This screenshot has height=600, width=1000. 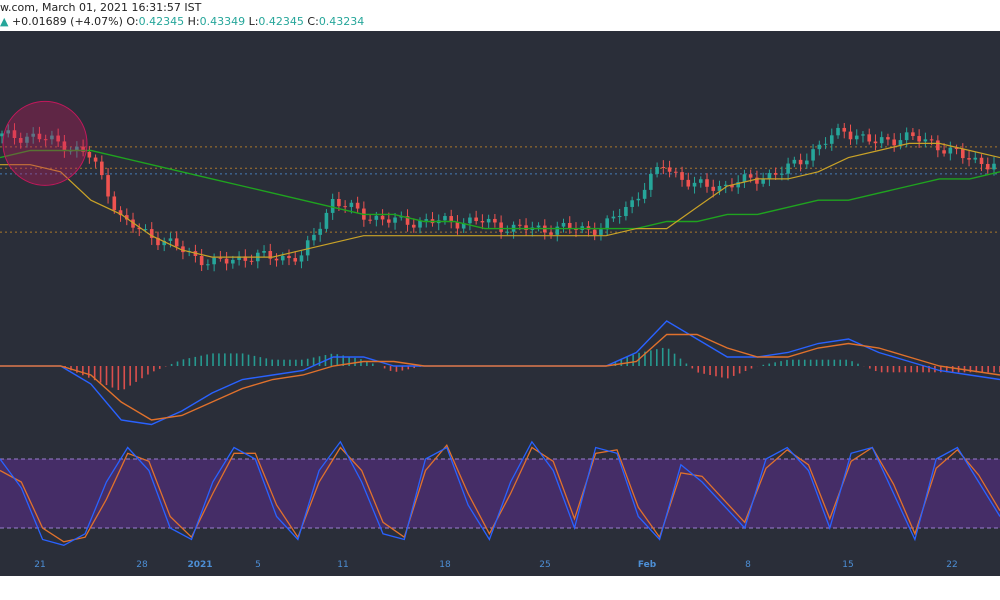 What do you see at coordinates (45, 143) in the screenshot?
I see `highlight-circle` at bounding box center [45, 143].